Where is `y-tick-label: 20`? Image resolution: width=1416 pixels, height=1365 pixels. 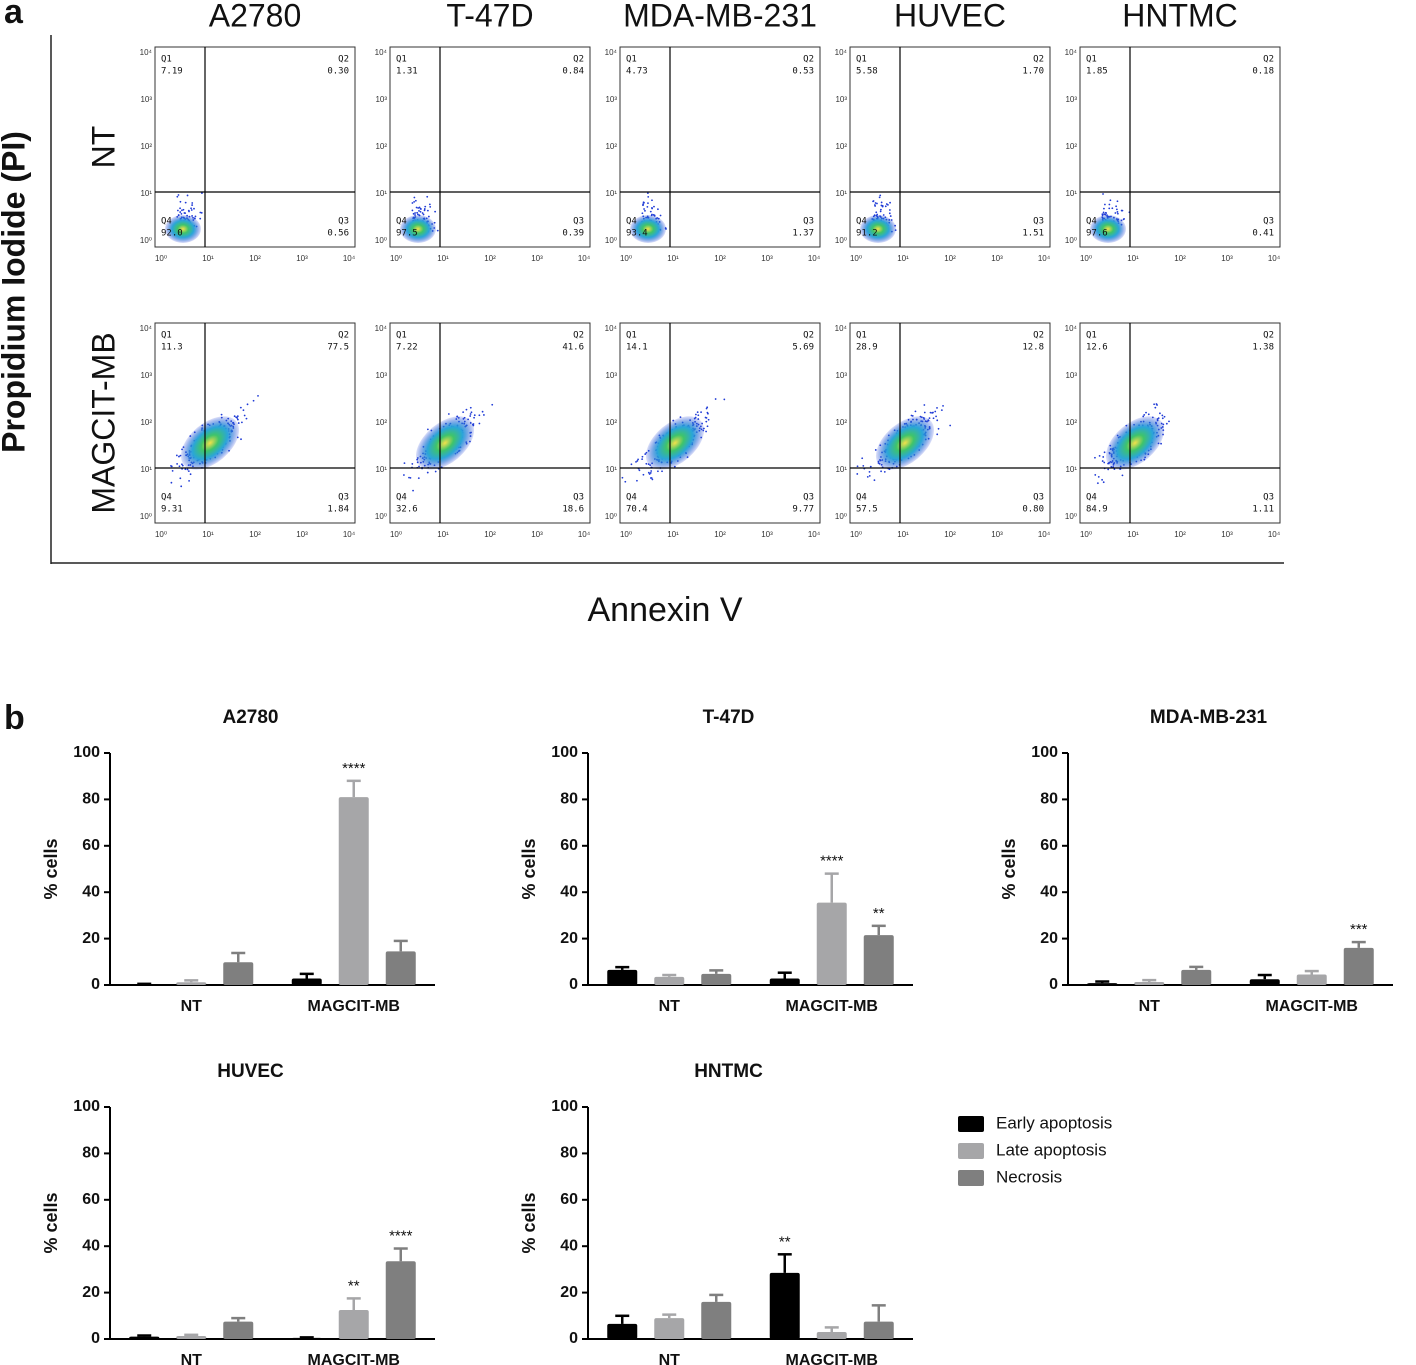 y-tick-label: 20 is located at coordinates (91, 938).